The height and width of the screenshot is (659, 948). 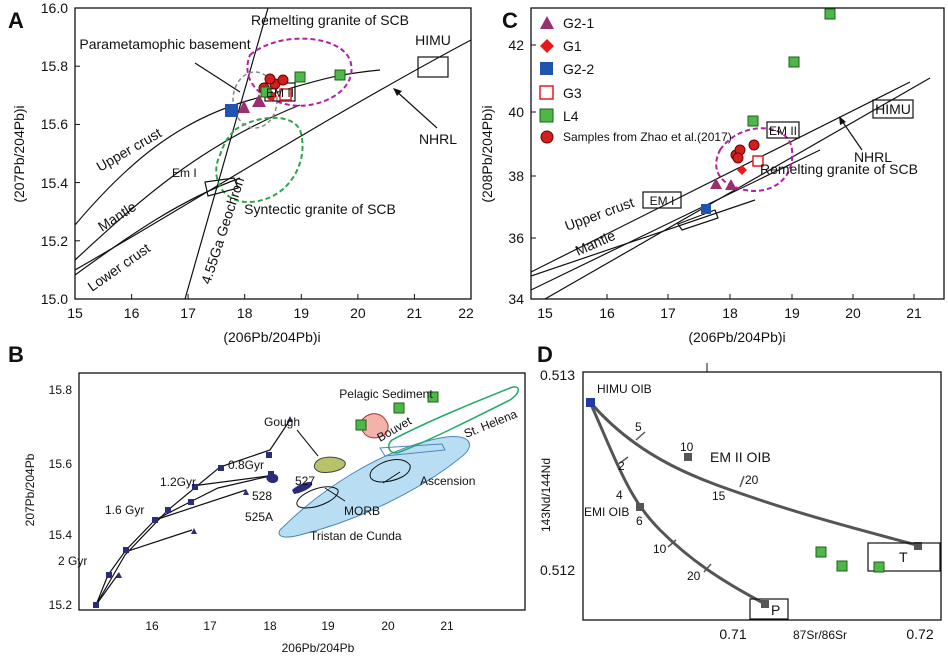 What do you see at coordinates (152, 626) in the screenshot?
I see `b-xtick-0: 16` at bounding box center [152, 626].